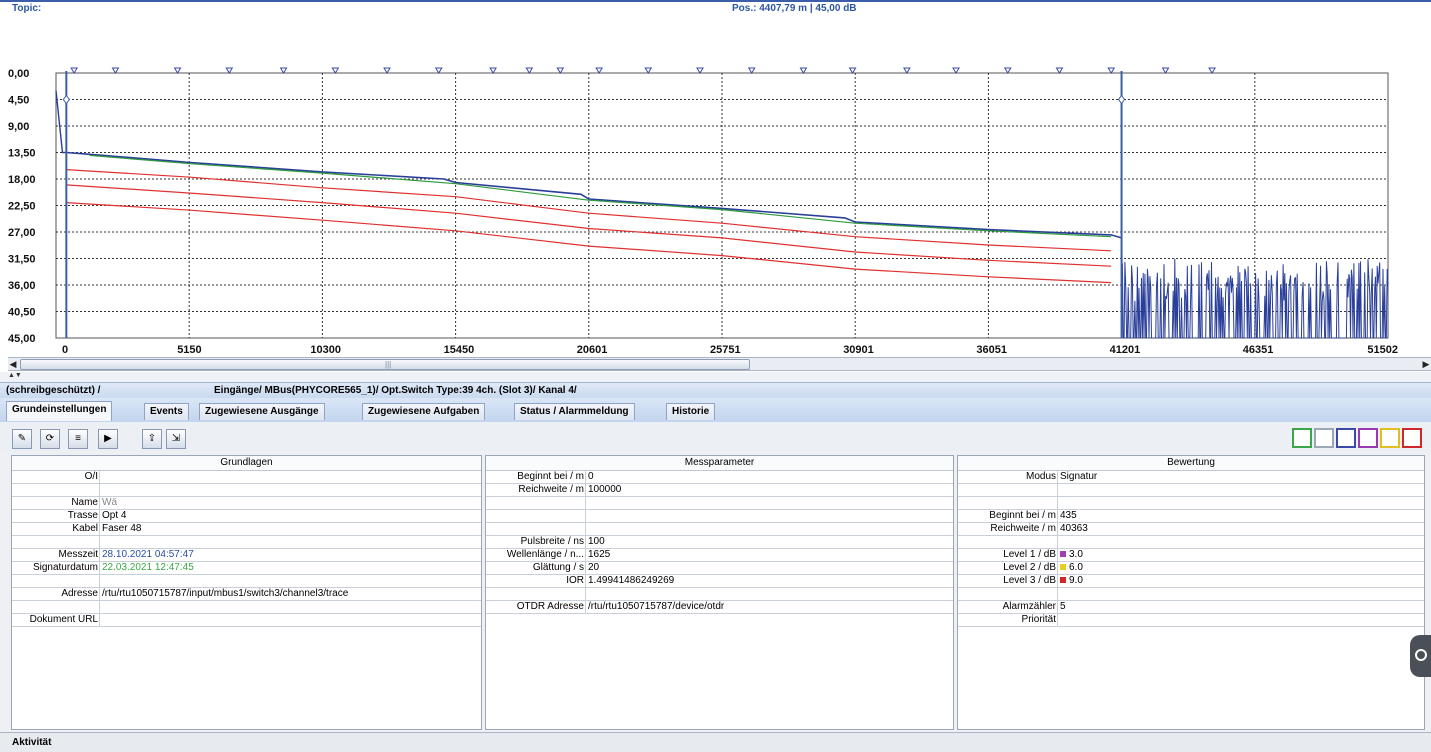 The width and height of the screenshot is (1431, 752). I want to click on tab-zugewiesene-ausgaenge: Zugewiesene Ausgänge, so click(262, 411).